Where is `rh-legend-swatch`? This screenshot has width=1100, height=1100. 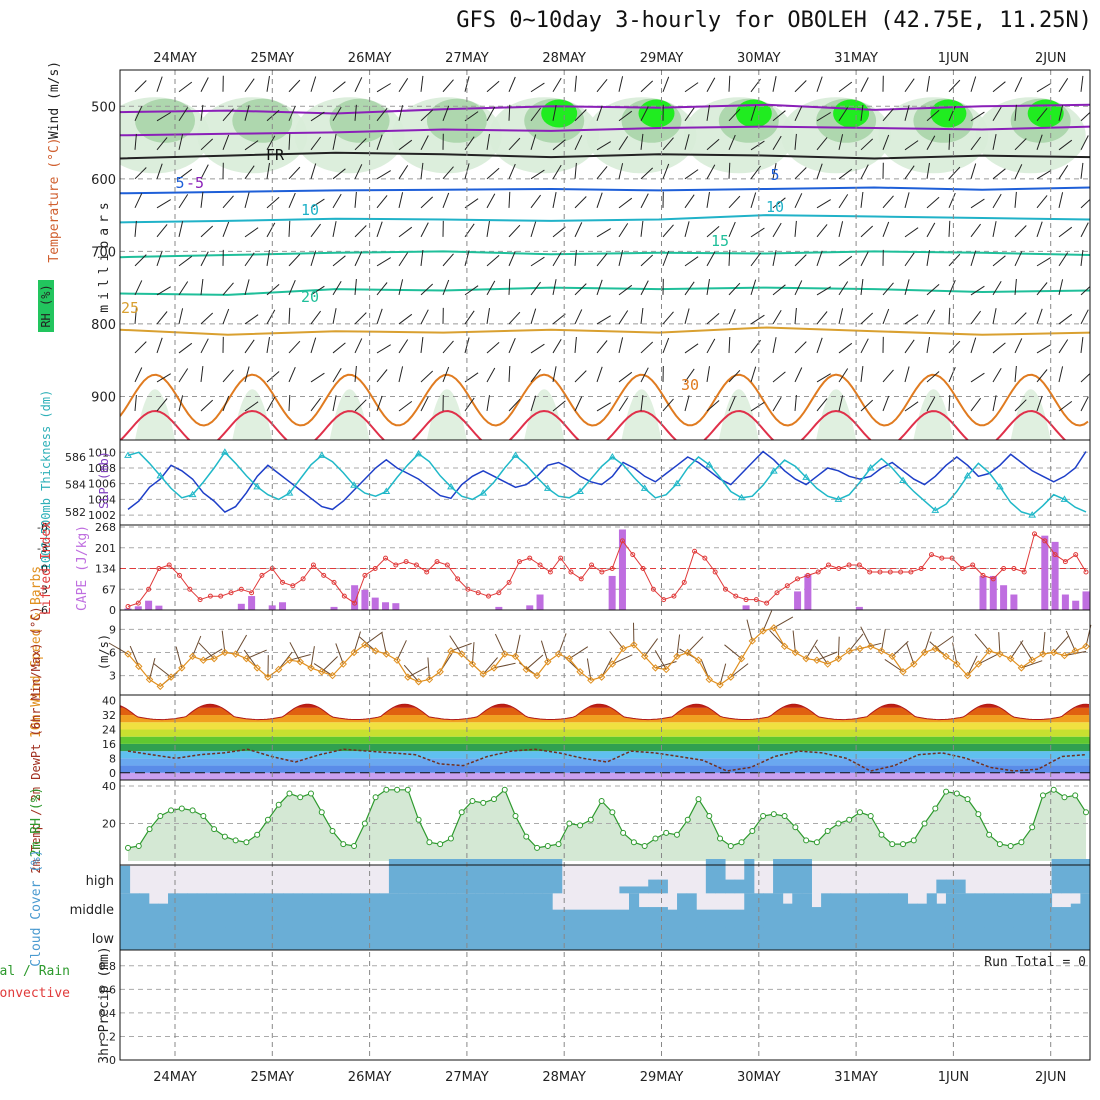 rh-legend-swatch is located at coordinates (46, 306).